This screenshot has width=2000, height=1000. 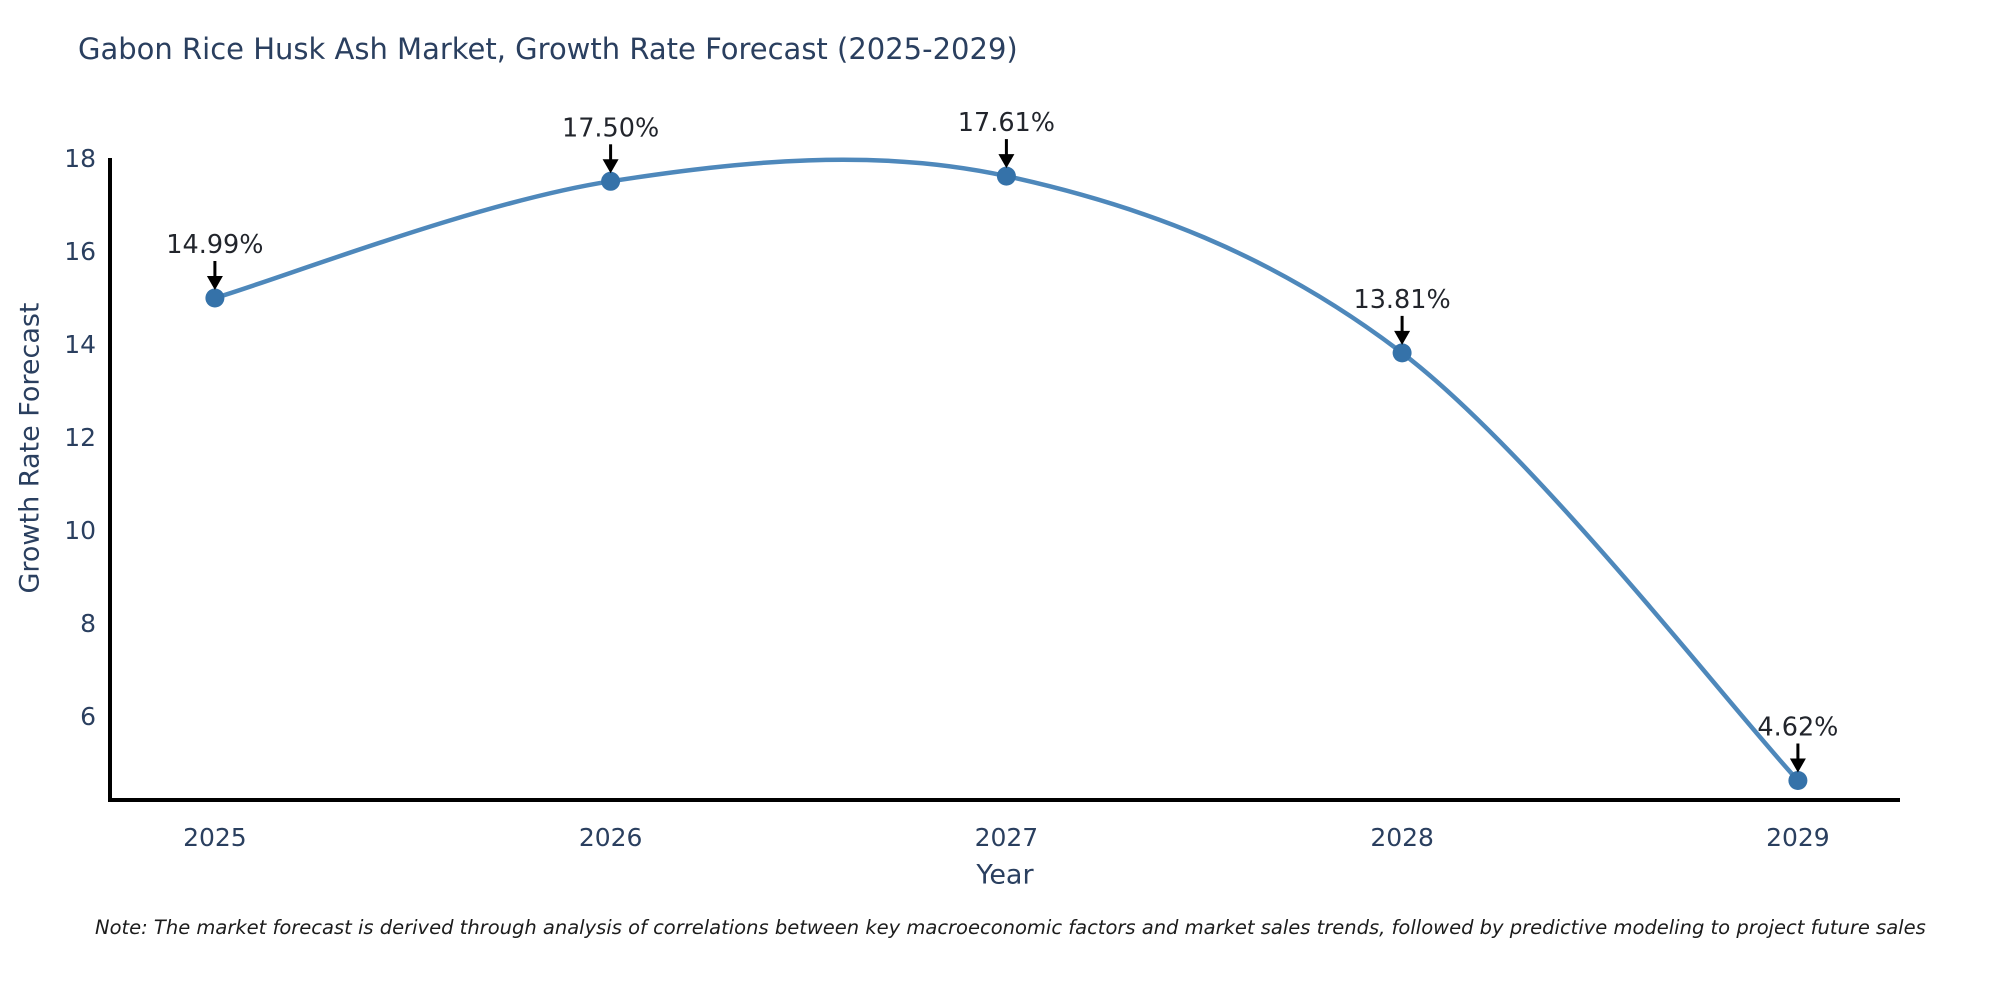 I want to click on annotation-2025: 14.99%, so click(x=215, y=260).